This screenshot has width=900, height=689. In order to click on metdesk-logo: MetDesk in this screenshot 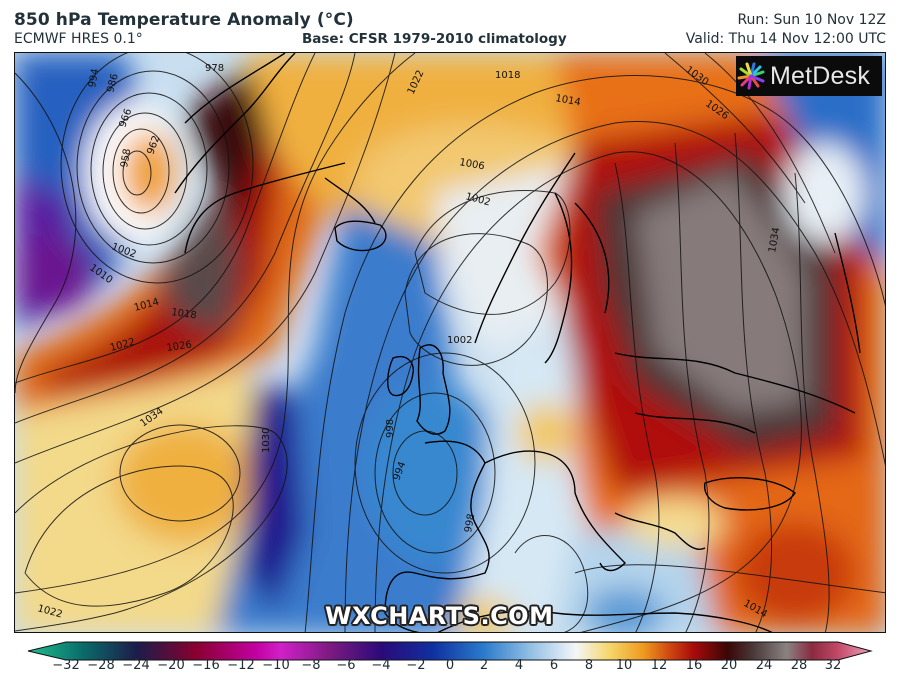, I will do `click(809, 76)`.